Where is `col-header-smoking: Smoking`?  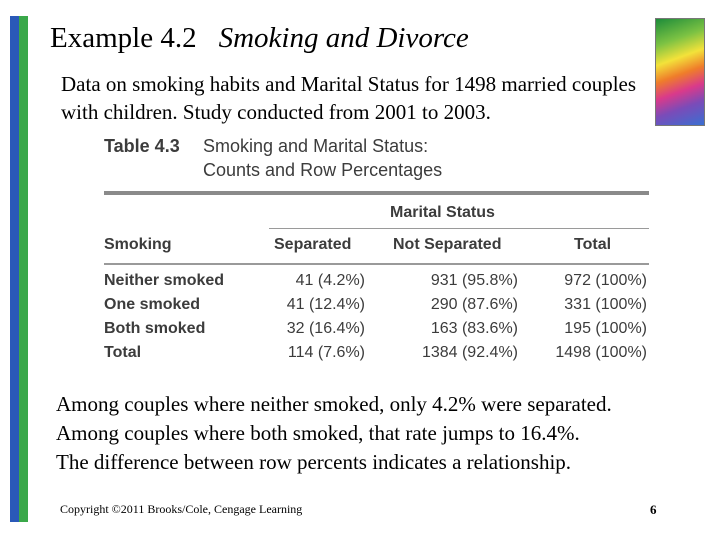 col-header-smoking: Smoking is located at coordinates (138, 244).